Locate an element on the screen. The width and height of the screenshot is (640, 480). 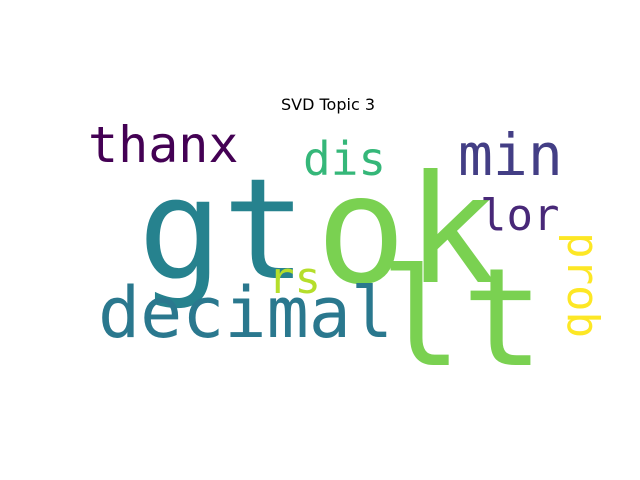
word-rs: rs is located at coordinates (294, 278).